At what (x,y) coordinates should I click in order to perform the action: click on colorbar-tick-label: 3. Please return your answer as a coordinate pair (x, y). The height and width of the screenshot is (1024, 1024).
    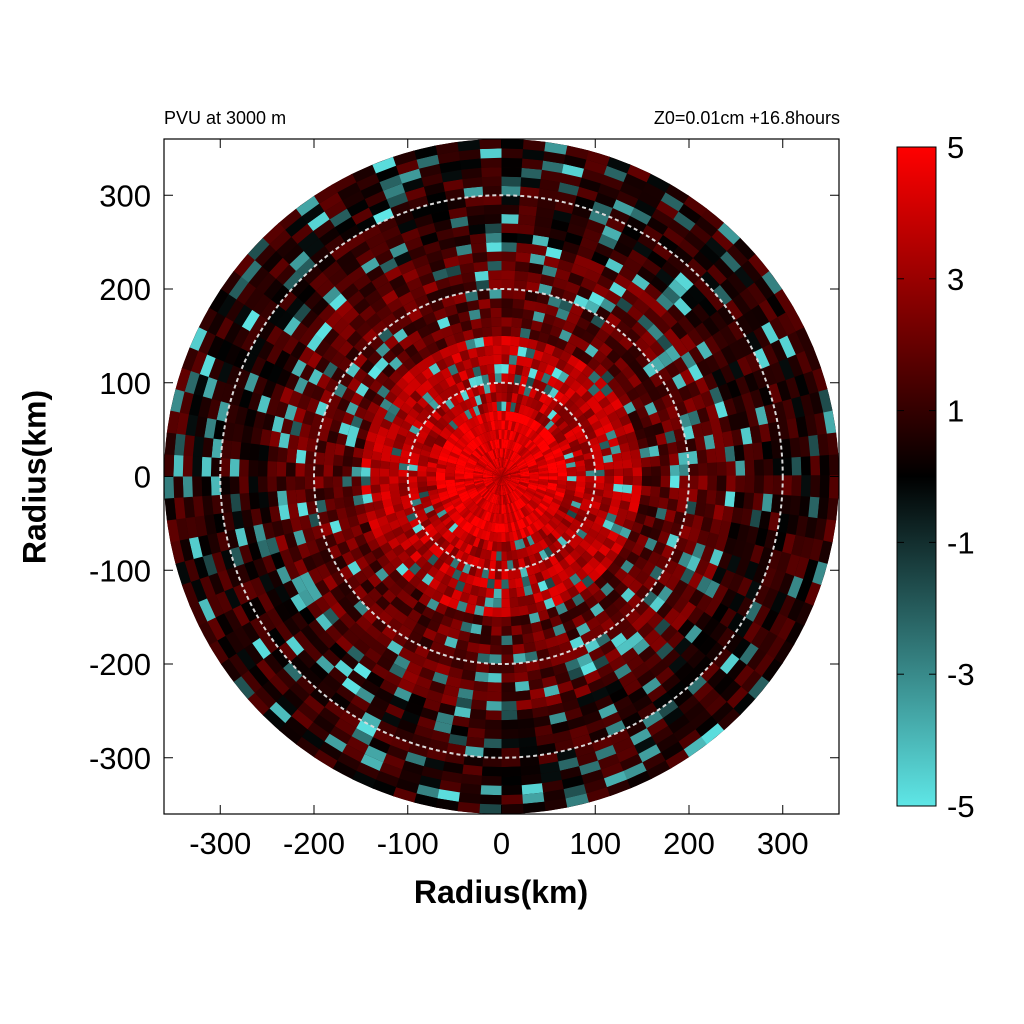
    Looking at the image, I should click on (955, 279).